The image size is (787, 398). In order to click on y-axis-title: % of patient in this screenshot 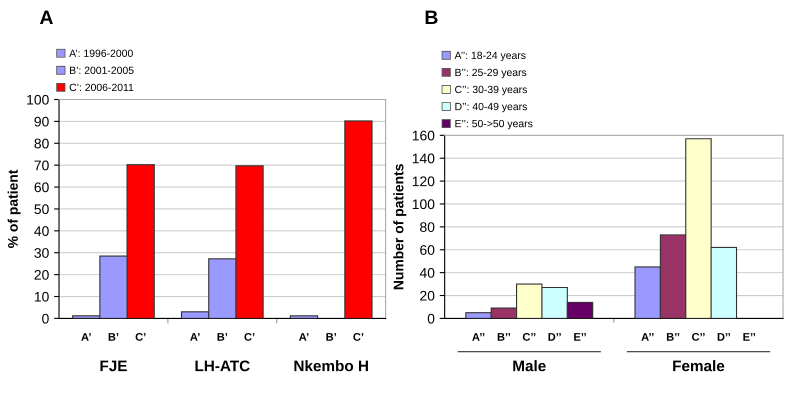, I will do `click(14, 209)`.